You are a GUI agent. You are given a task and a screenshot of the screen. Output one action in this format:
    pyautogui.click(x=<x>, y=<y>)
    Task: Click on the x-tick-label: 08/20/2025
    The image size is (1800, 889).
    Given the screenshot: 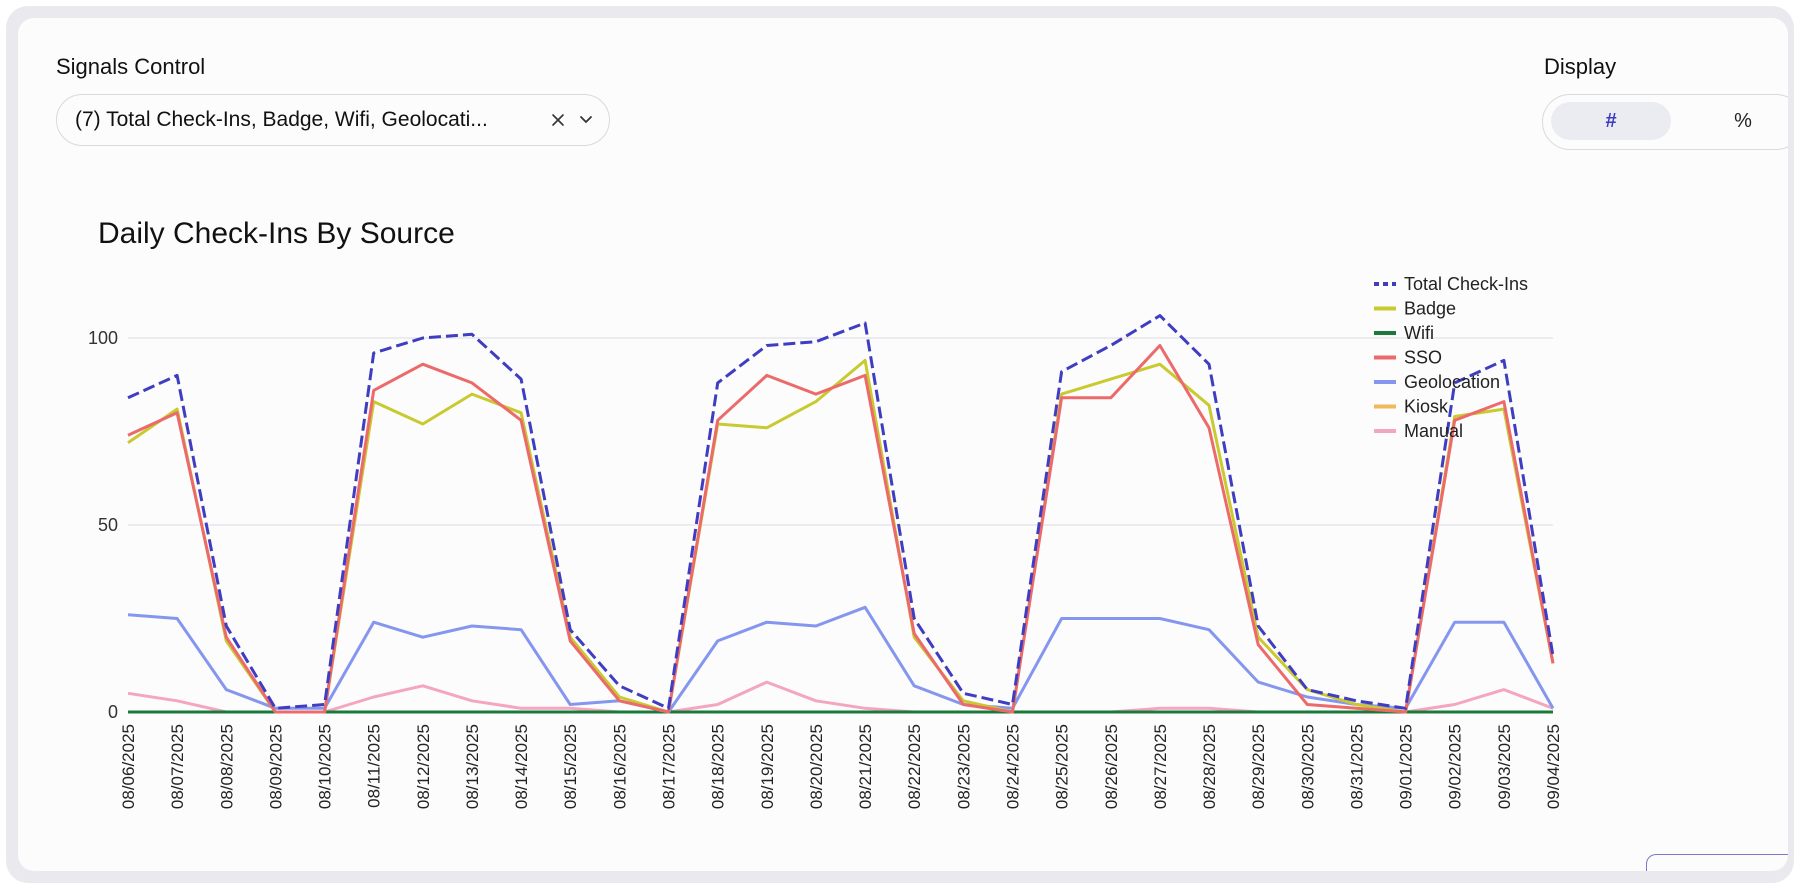 What is the action you would take?
    pyautogui.click(x=816, y=766)
    